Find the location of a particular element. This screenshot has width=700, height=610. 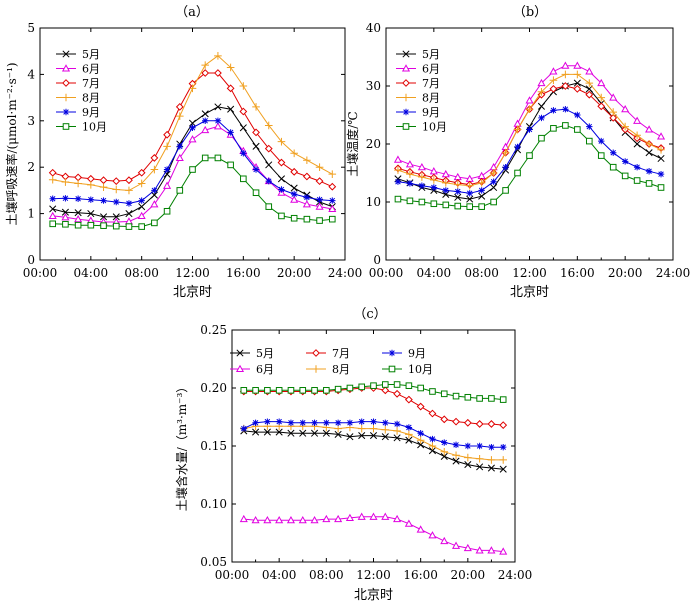

y-tick-label: 0.15 is located at coordinates (213, 446).